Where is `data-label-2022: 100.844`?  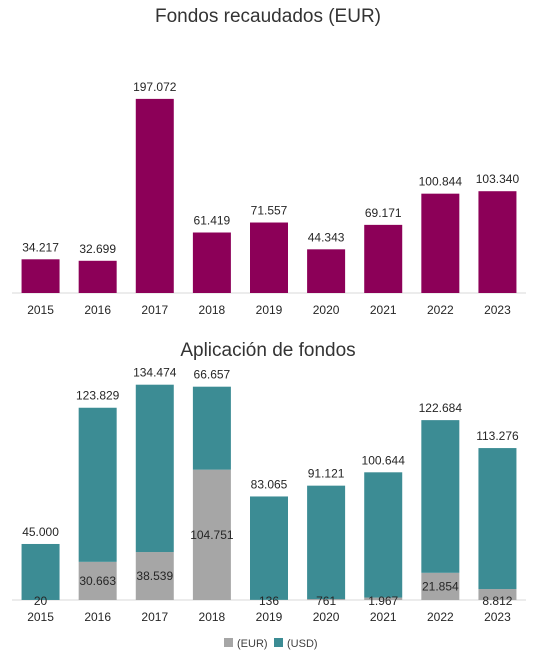 data-label-2022: 100.844 is located at coordinates (441, 182).